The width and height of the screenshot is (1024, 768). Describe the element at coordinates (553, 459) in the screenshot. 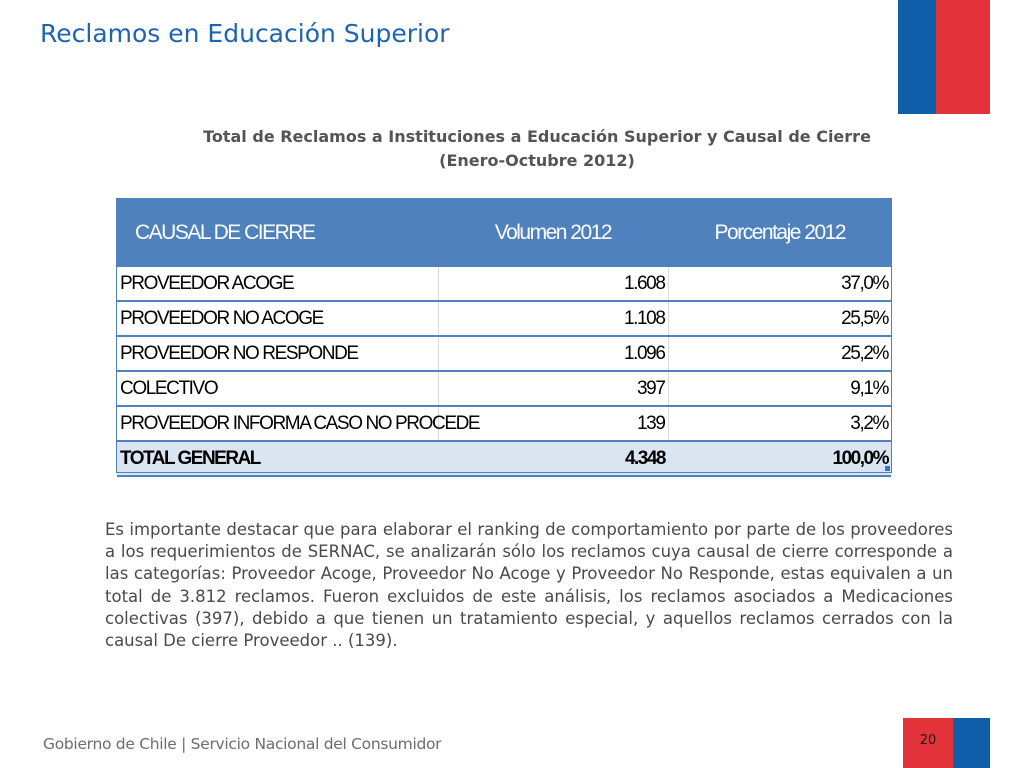

I see `total-volumen: 4.348` at that location.